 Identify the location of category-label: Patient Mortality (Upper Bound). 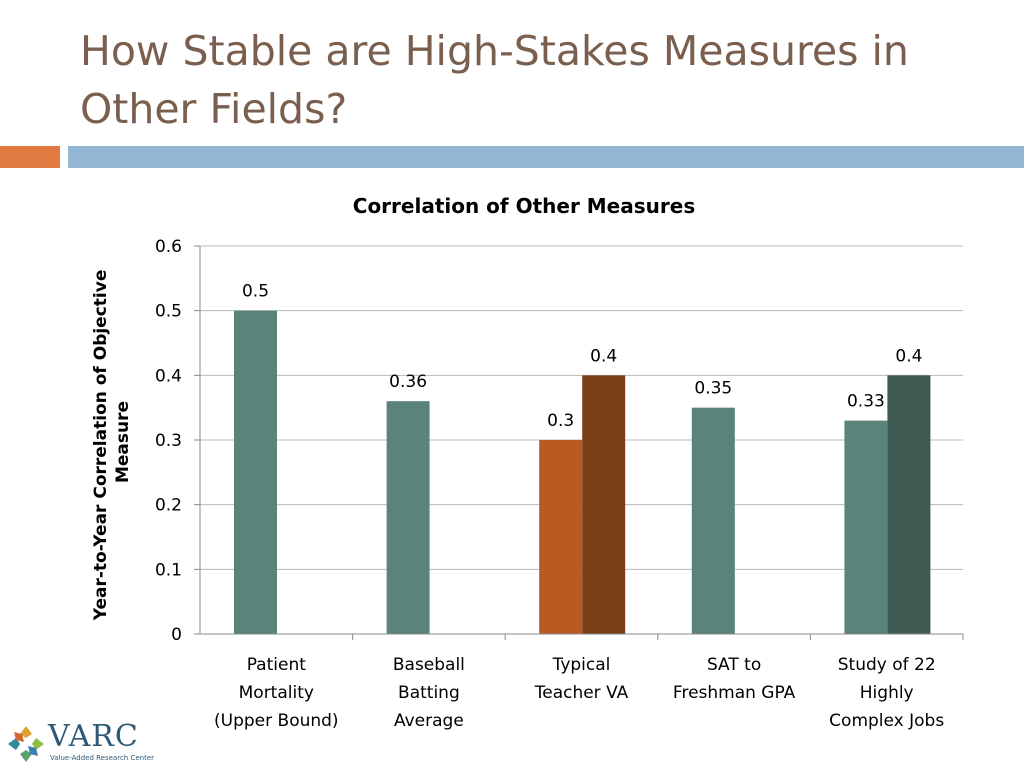
(276, 693).